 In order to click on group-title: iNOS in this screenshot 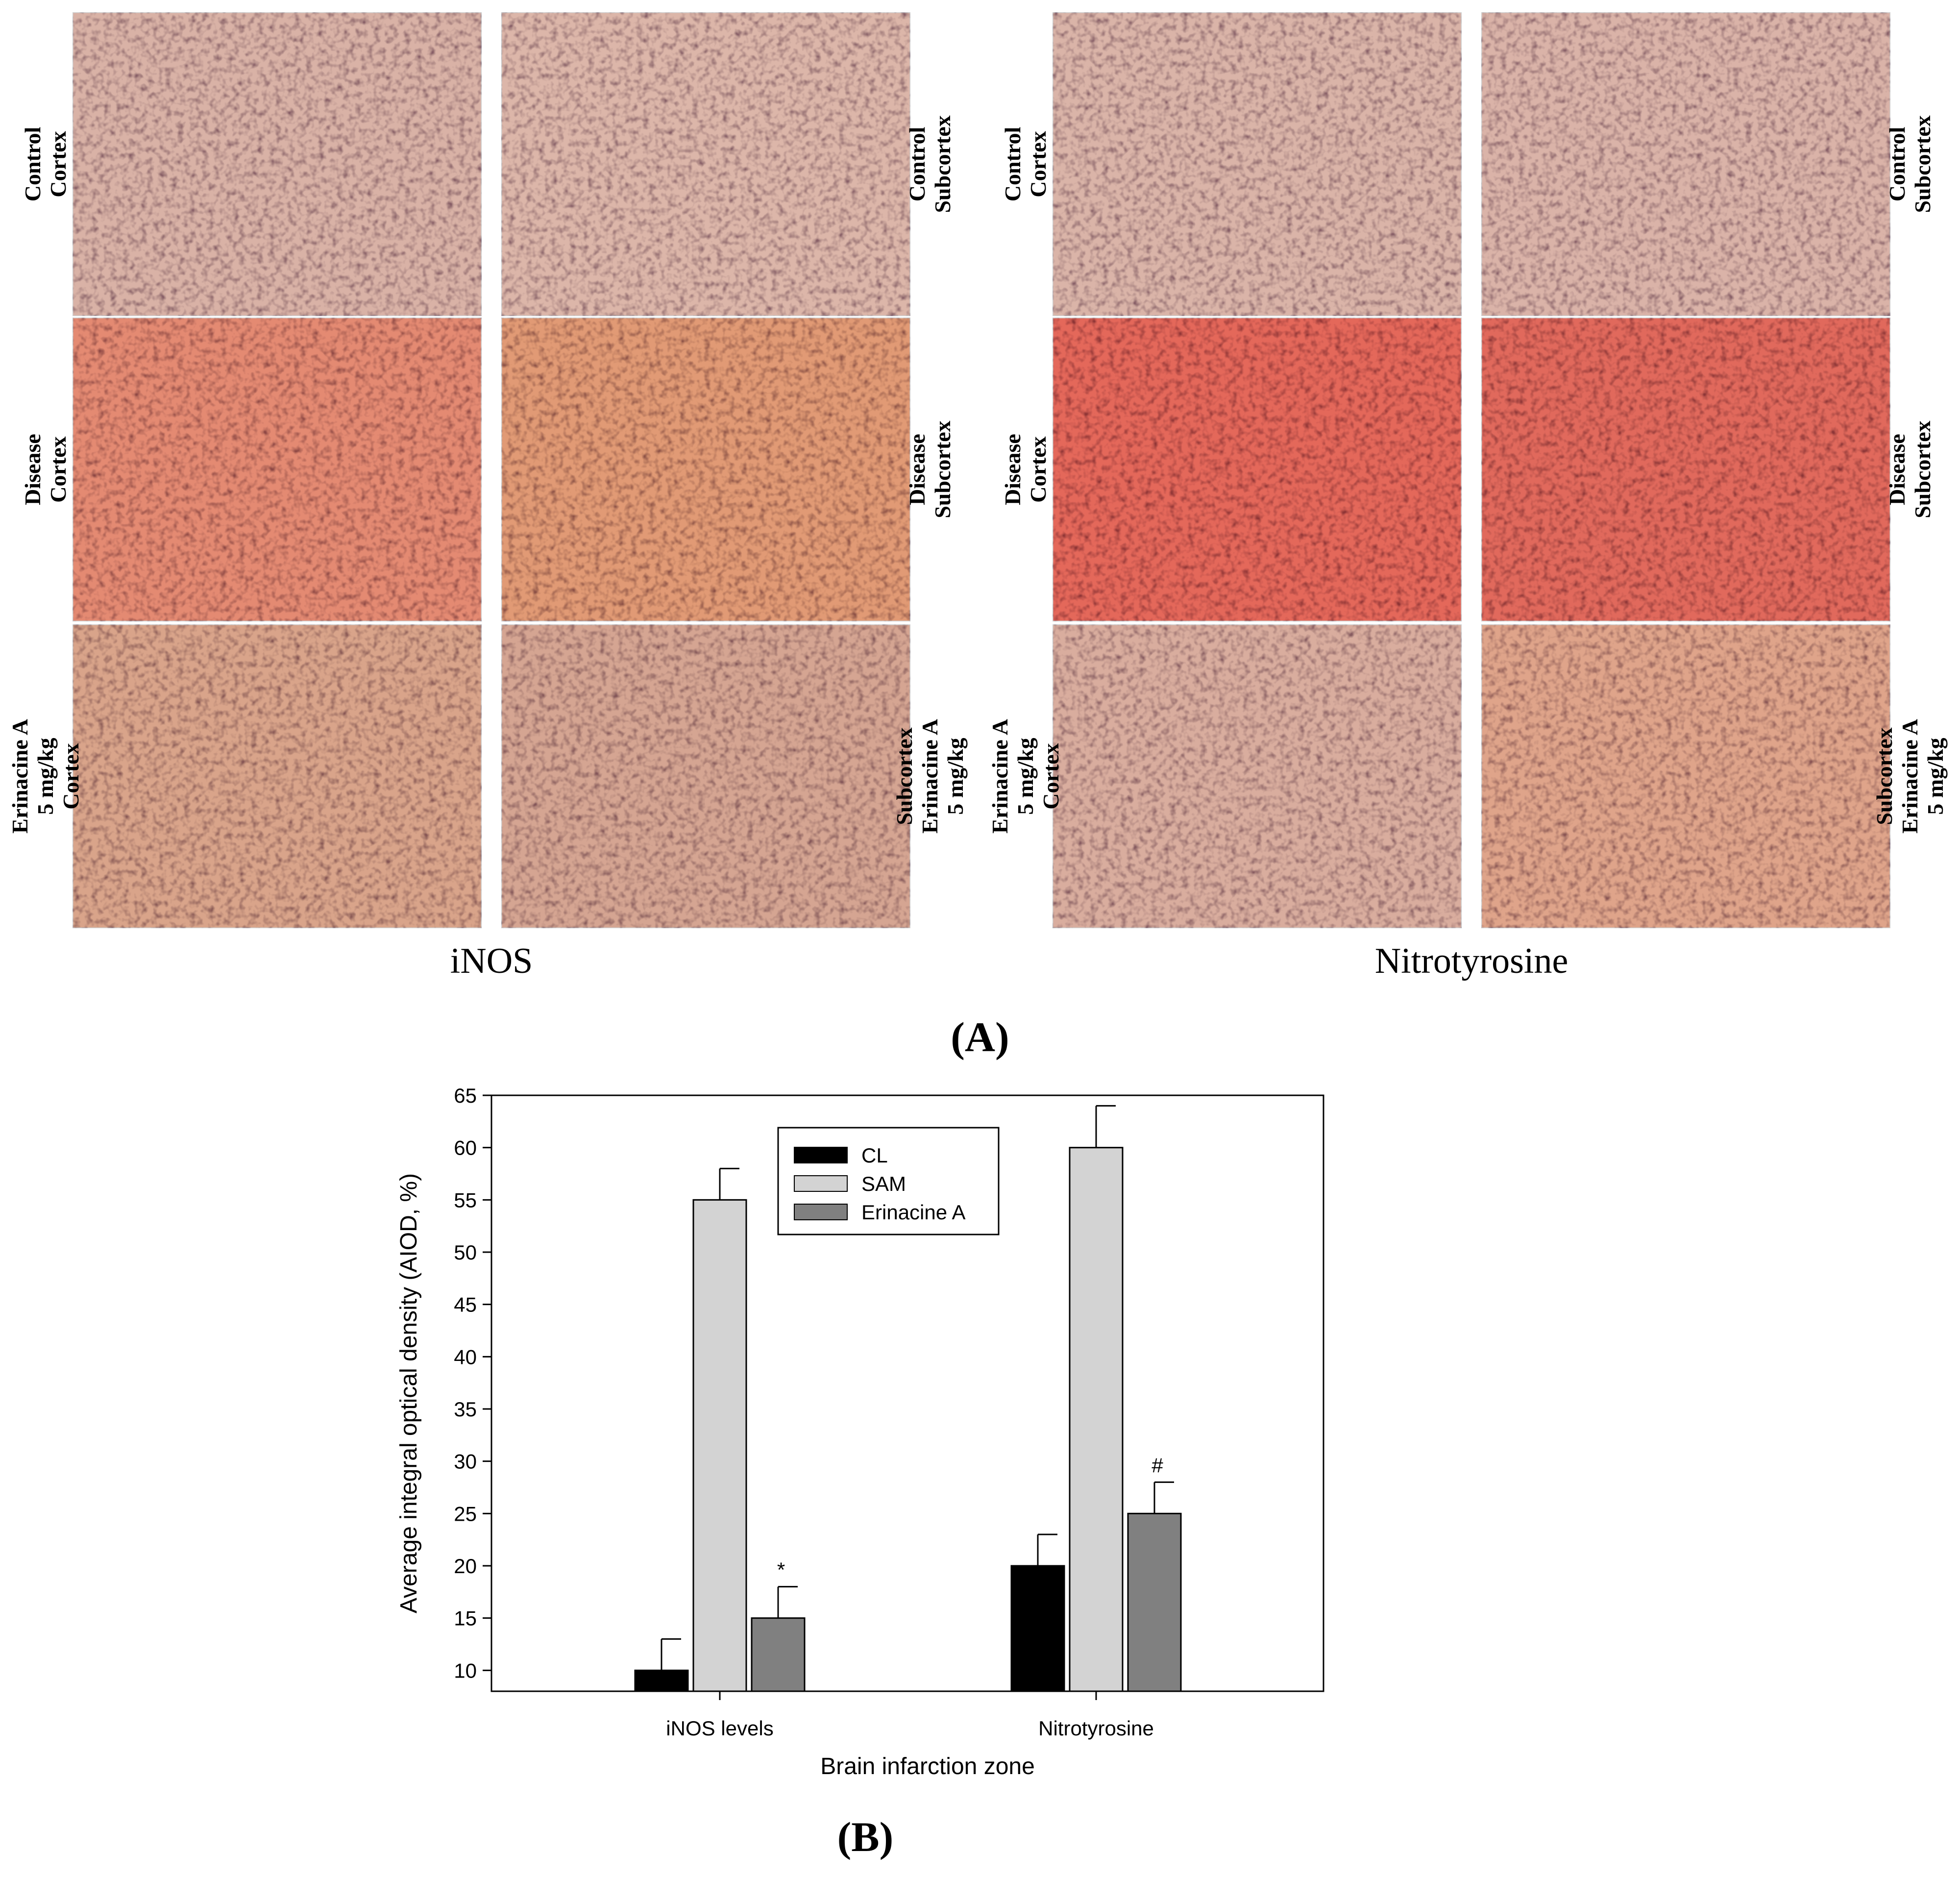, I will do `click(491, 961)`.